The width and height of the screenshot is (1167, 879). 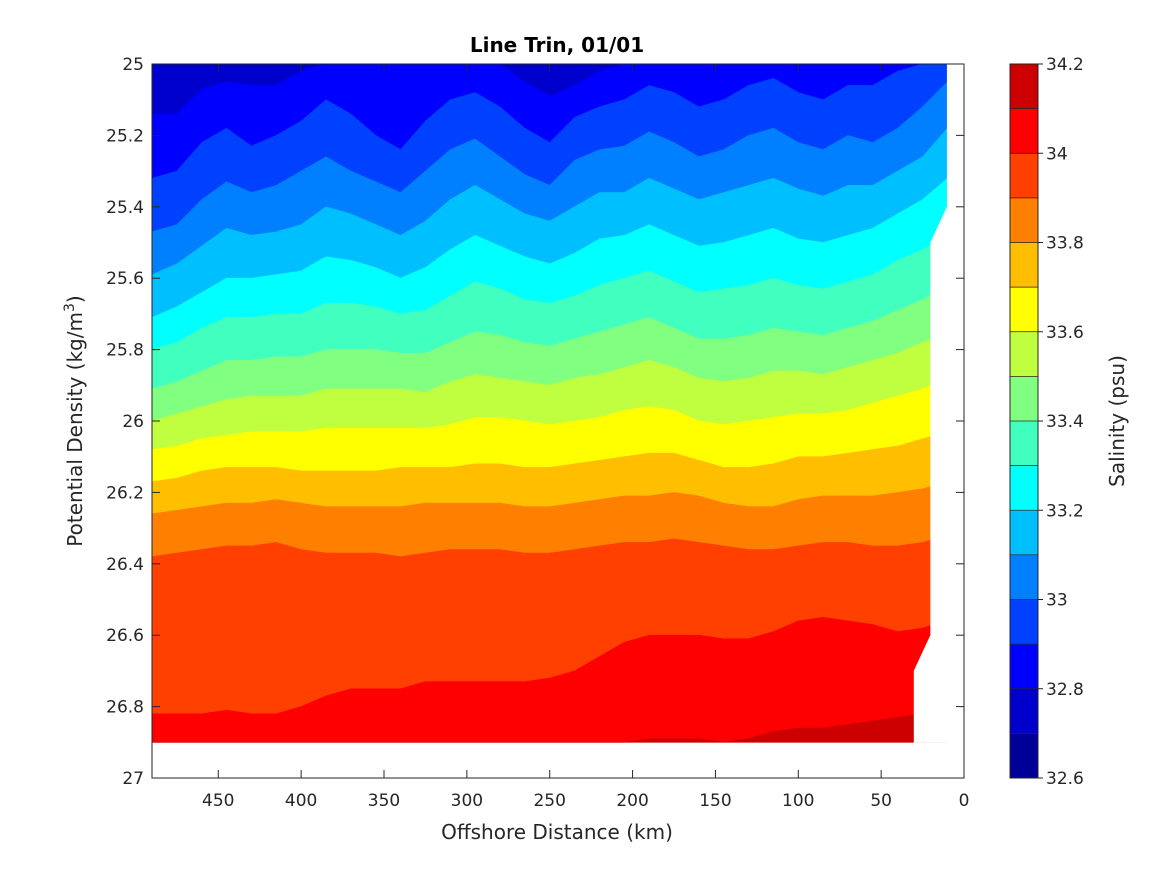 I want to click on x-tick-label: 50, so click(x=881, y=801).